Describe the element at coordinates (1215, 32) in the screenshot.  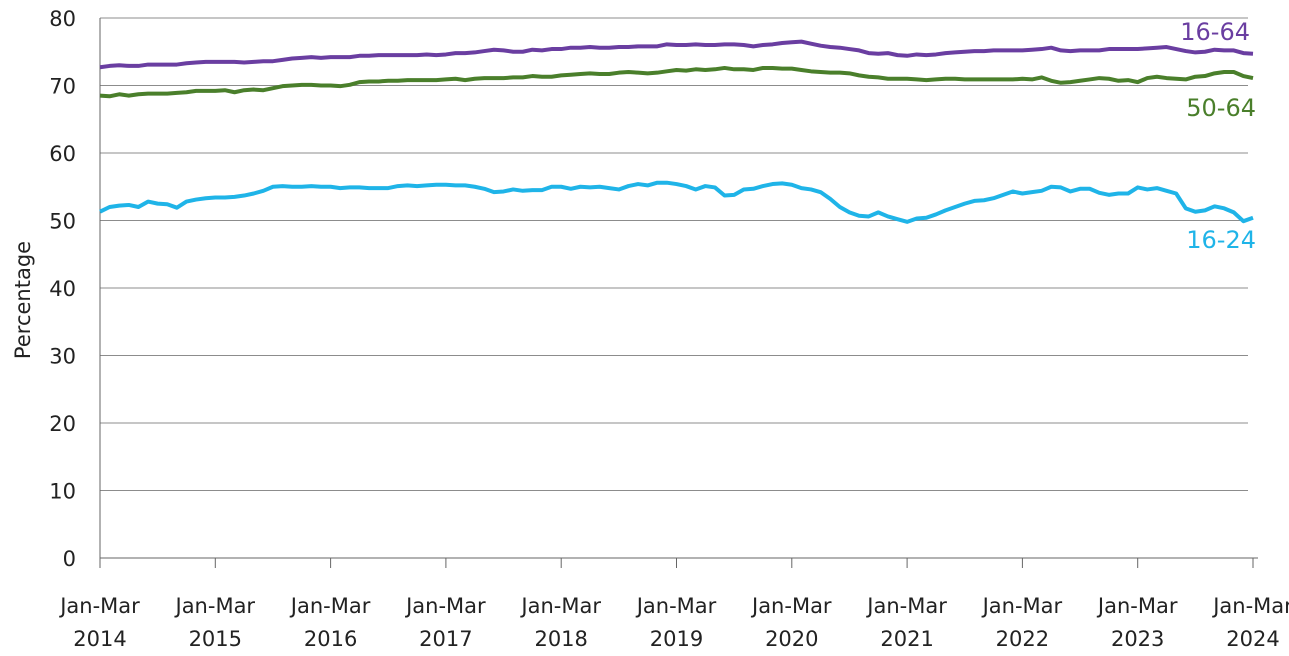
I see `series-label: 16-64` at that location.